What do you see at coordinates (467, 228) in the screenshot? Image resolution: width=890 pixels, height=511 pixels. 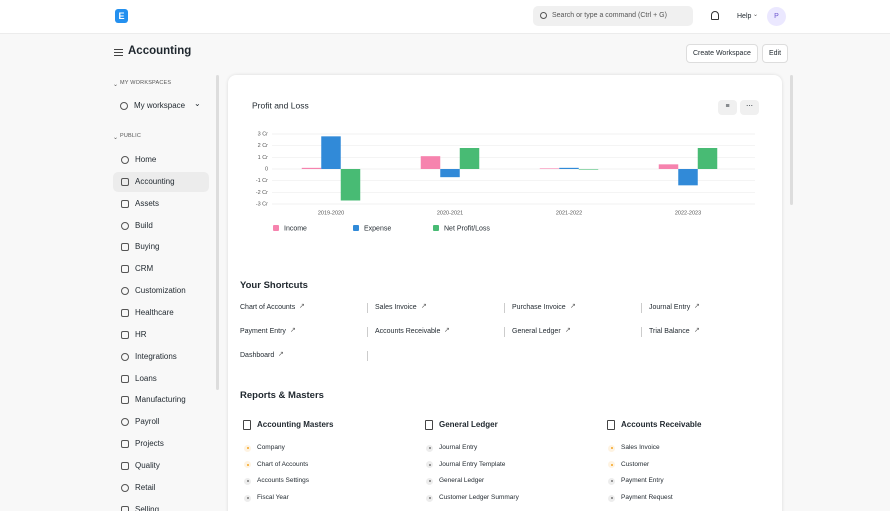 I see `legend-label: Net Profit/Loss` at bounding box center [467, 228].